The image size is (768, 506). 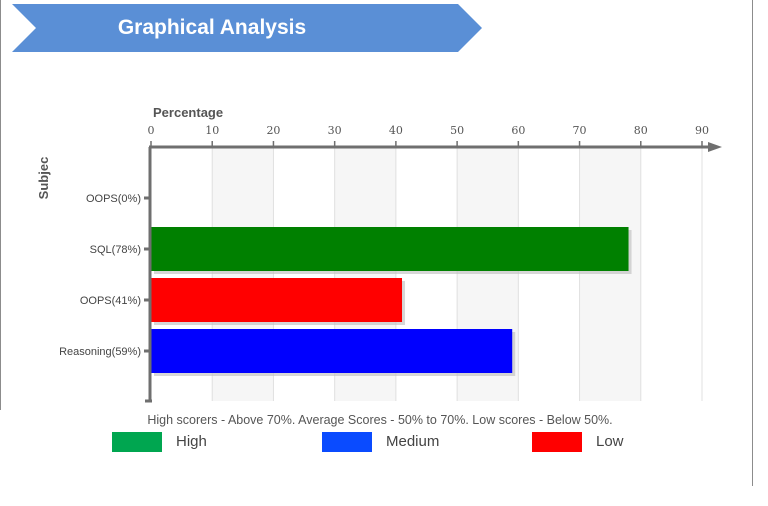 What do you see at coordinates (115, 250) in the screenshot?
I see `y-tick-label: SQL(78%)` at bounding box center [115, 250].